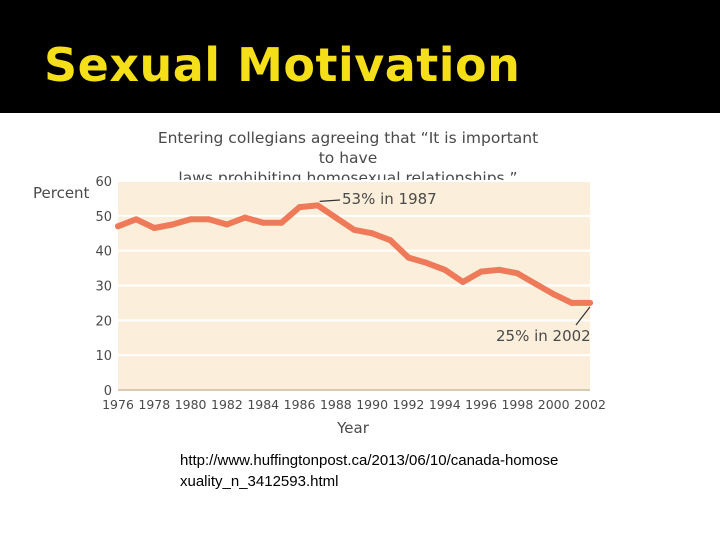 This screenshot has width=720, height=540. Describe the element at coordinates (154, 404) in the screenshot. I see `x-tick-label: 1978` at that location.